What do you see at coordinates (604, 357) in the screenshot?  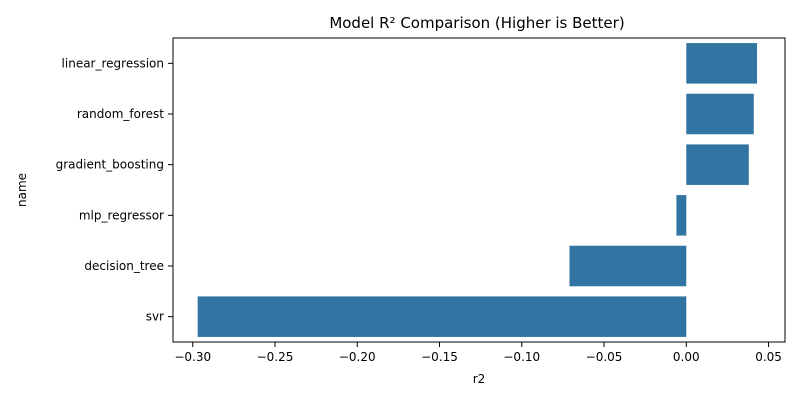 I see `x-tick-label: −0.05` at bounding box center [604, 357].